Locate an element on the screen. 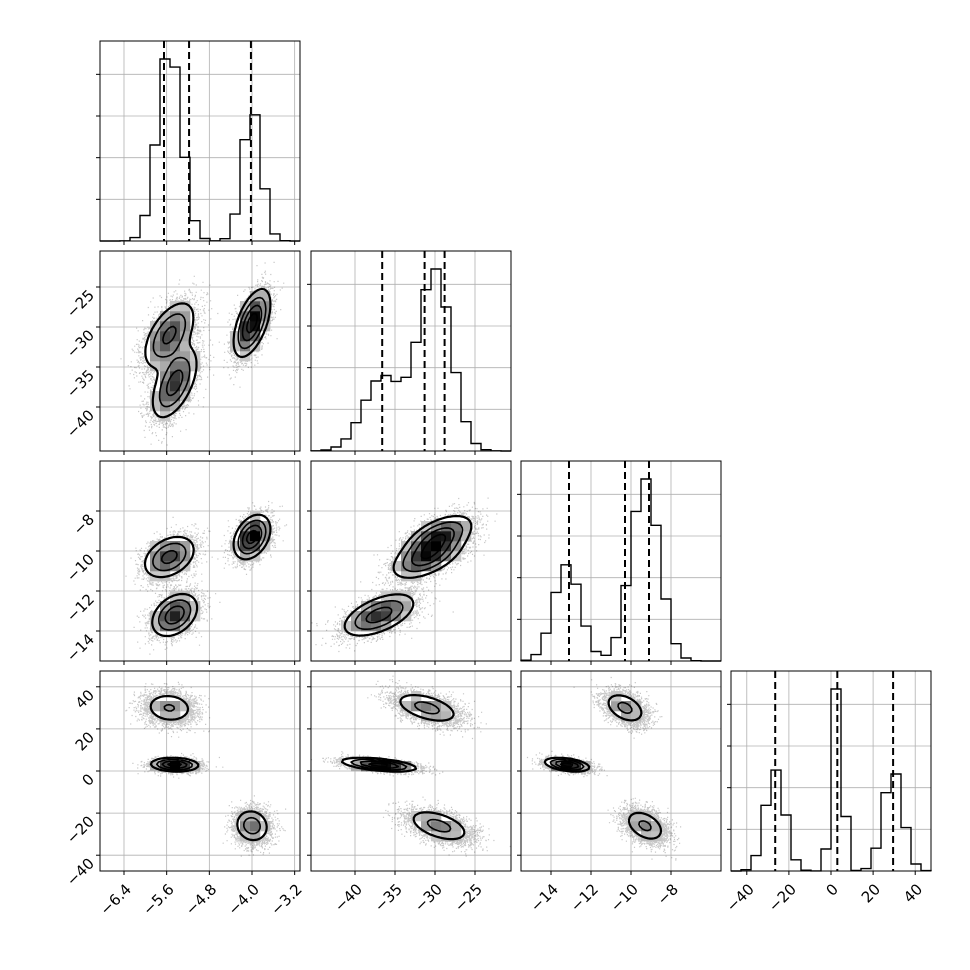 The image size is (970, 970). x-tick-label: 20 is located at coordinates (871, 893).